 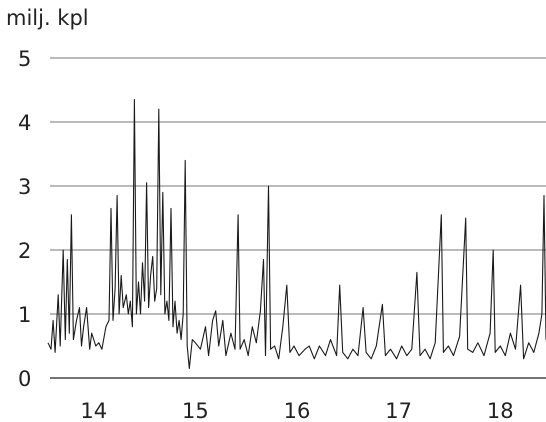 I want to click on x-tick-label-14: 14, so click(x=93, y=410).